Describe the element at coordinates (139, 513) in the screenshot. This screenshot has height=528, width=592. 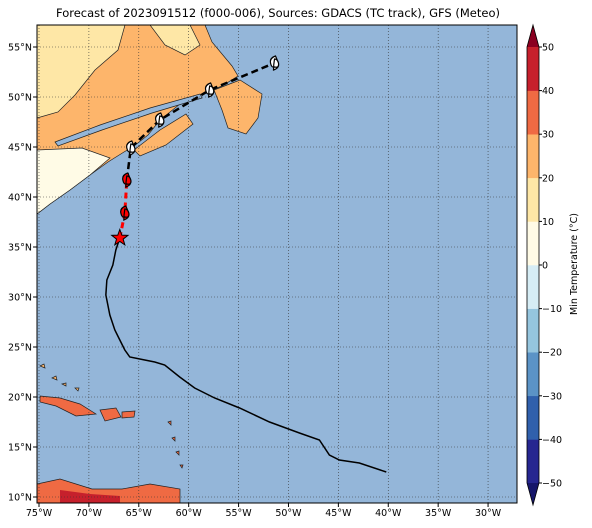
I see `x-tick-label: 65°W` at that location.